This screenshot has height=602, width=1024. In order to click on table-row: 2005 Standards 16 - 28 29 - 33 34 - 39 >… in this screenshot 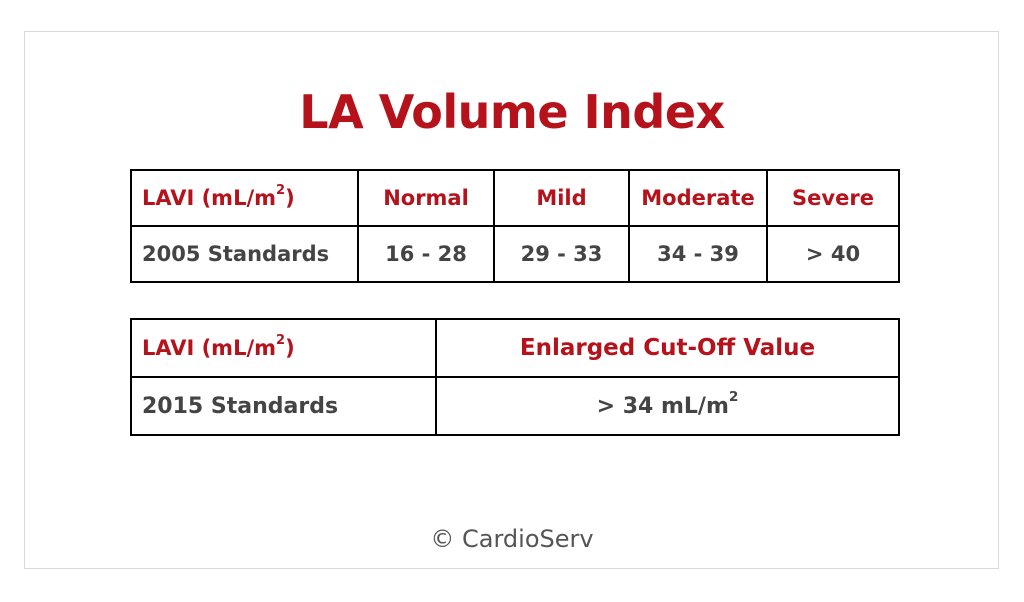, I will do `click(515, 254)`.